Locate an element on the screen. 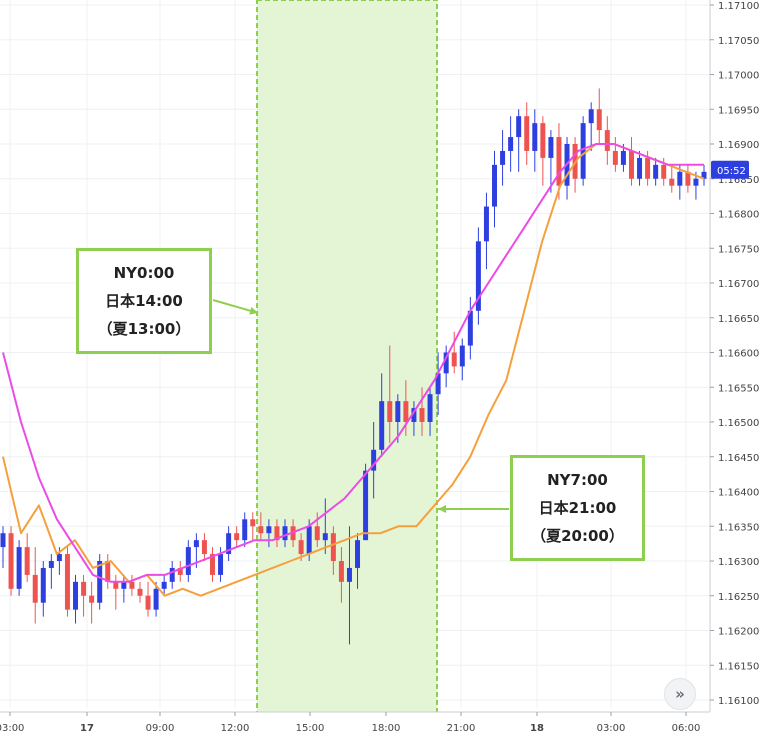  callout-ny0-line2: 日本14:00 is located at coordinates (144, 301).